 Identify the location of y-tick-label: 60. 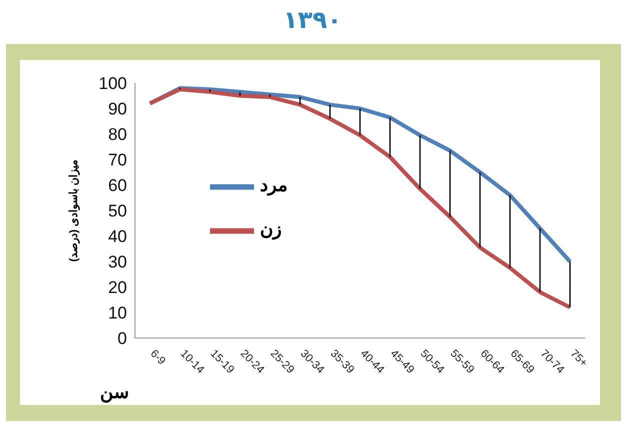
(117, 186).